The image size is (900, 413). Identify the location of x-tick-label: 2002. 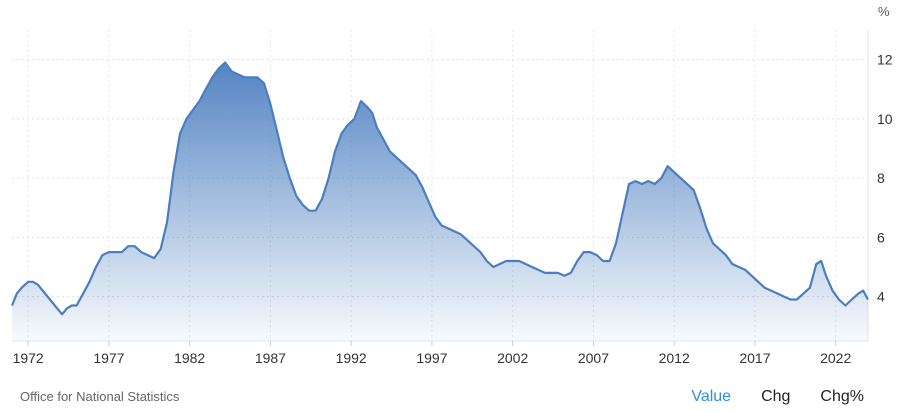
(512, 358).